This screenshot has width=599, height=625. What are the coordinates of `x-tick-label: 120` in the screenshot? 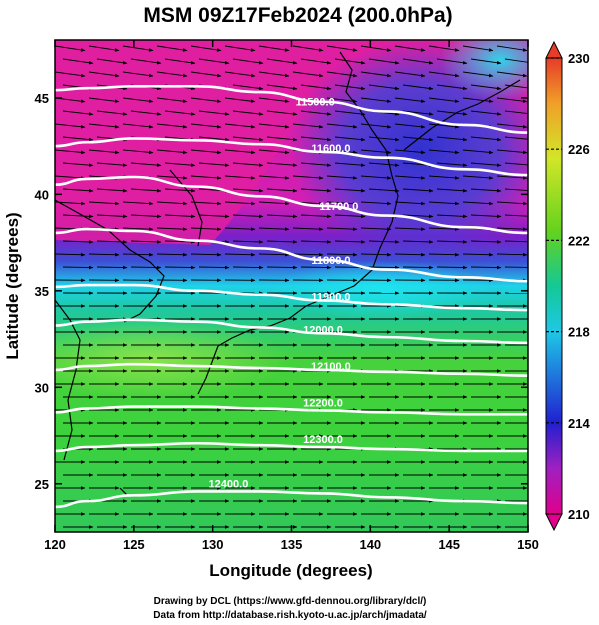 It's located at (55, 544).